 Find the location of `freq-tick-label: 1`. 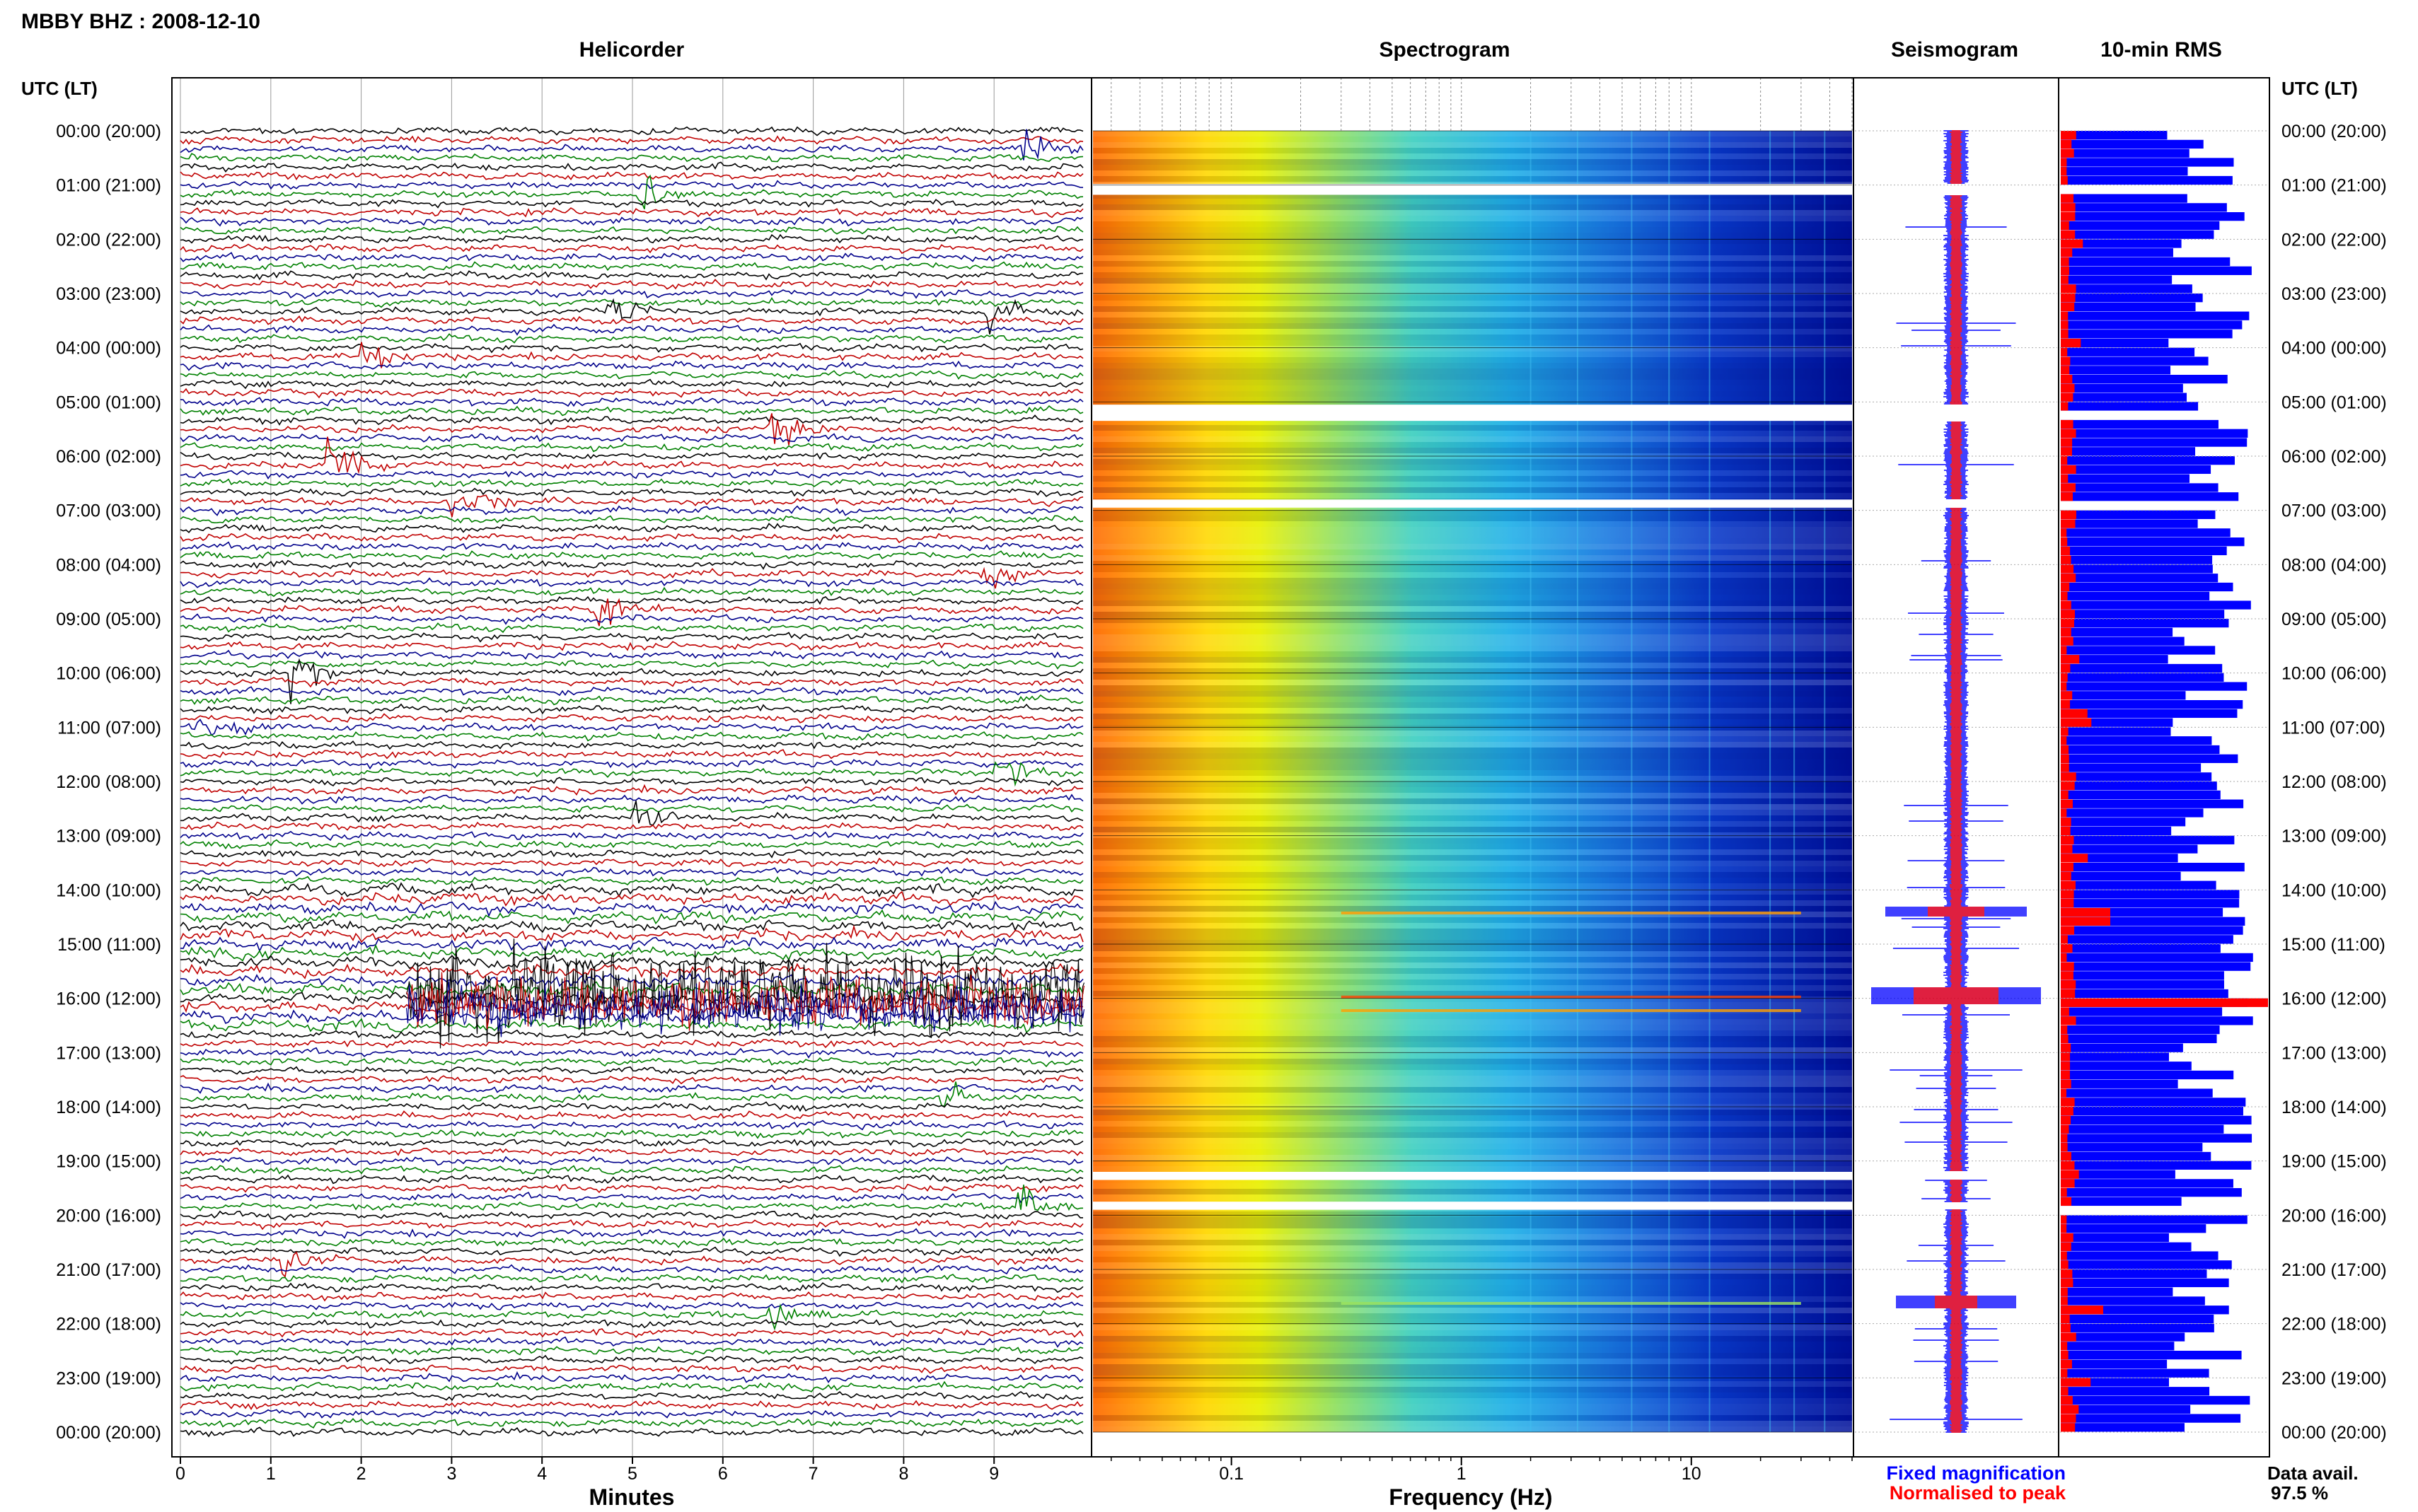

freq-tick-label: 1 is located at coordinates (1462, 1474).